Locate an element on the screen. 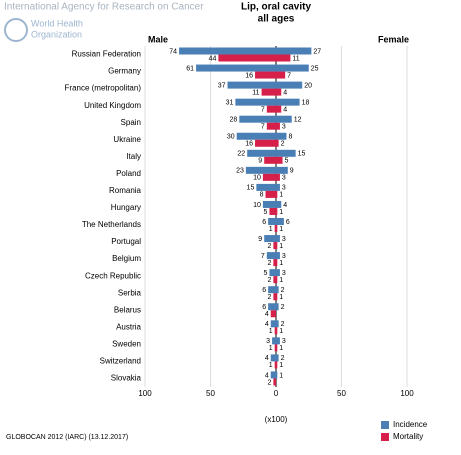 The width and height of the screenshot is (461, 455). category-label: Switzerland is located at coordinates (120, 361).